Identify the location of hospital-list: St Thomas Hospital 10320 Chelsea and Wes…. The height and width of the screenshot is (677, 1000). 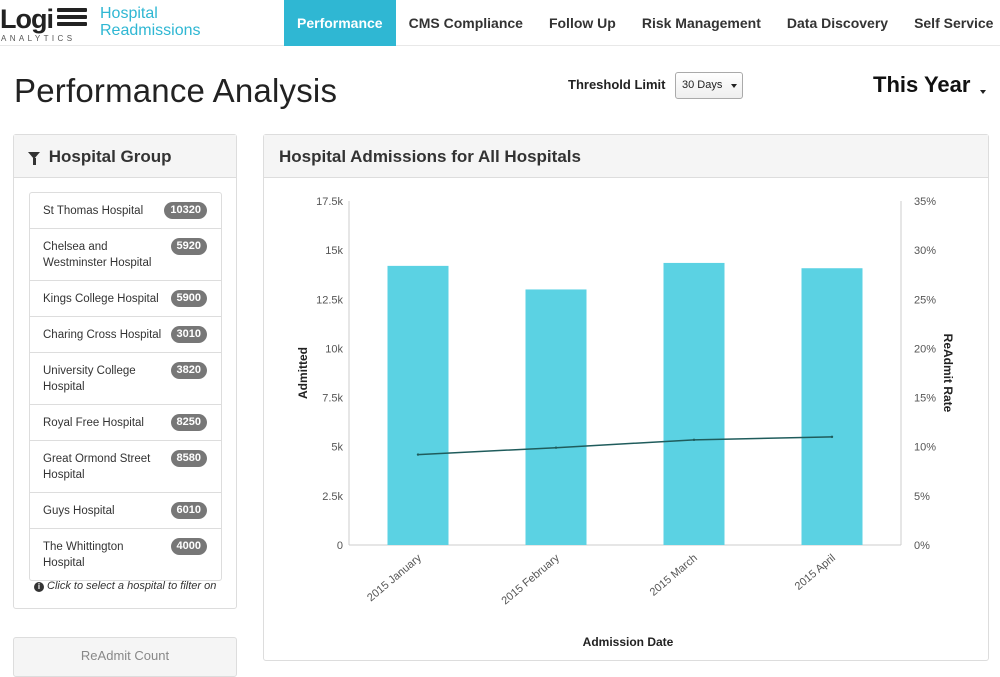
(125, 386).